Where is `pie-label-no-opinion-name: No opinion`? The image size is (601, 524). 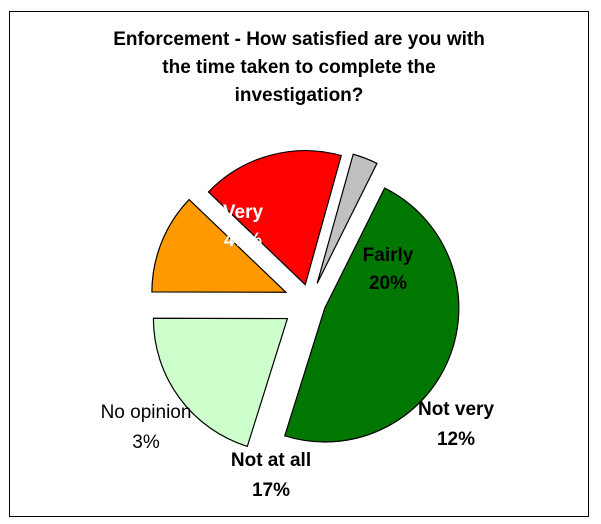
pie-label-no-opinion-name: No opinion is located at coordinates (146, 412).